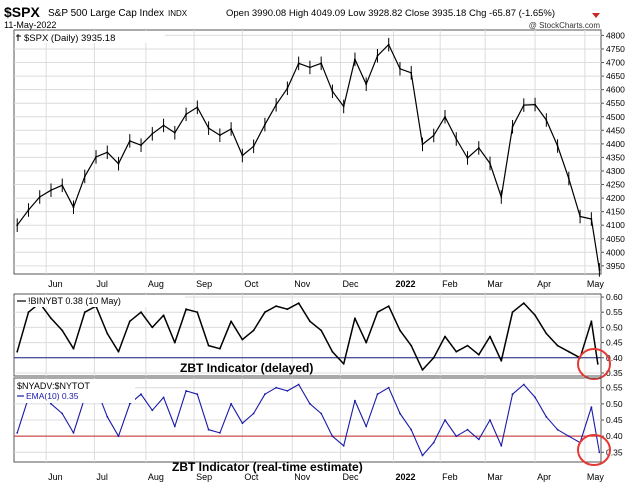 This screenshot has width=639, height=484. I want to click on xtick-label-8: Feb, so click(450, 284).